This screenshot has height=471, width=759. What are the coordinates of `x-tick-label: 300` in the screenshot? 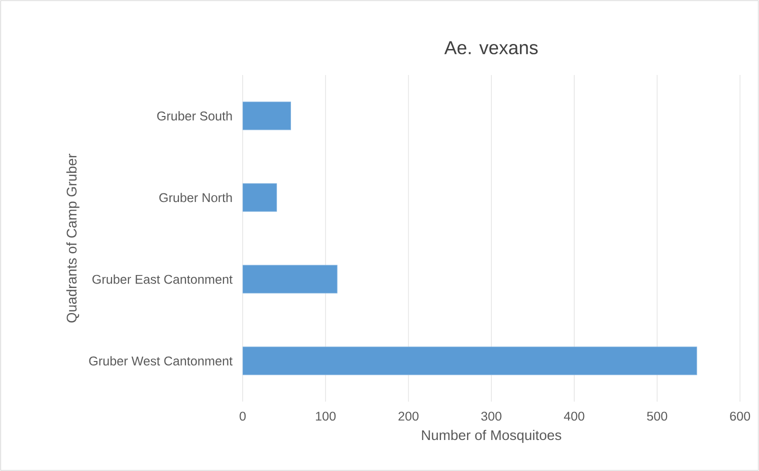 It's located at (491, 416).